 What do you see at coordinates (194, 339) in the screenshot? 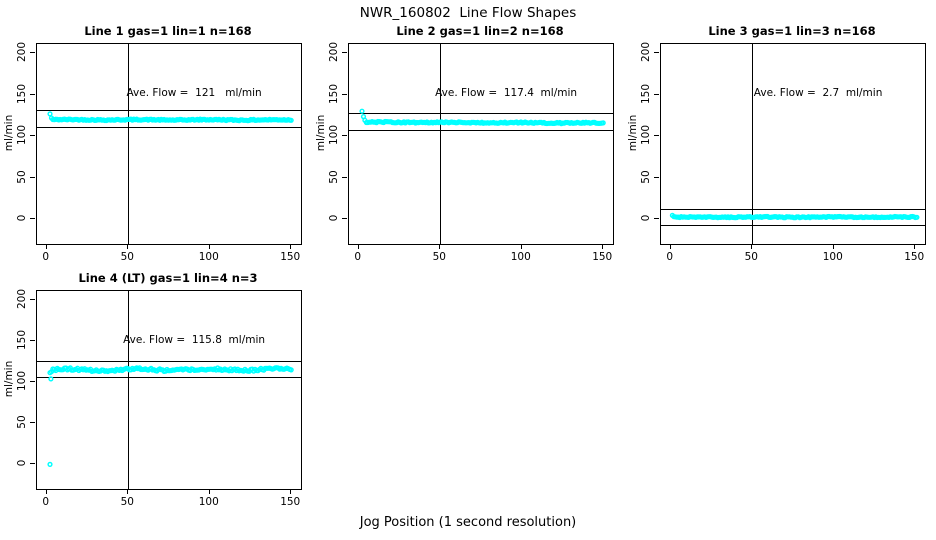
I see `average-flow-annotation: Ave. Flow = 115.8 ml/min` at bounding box center [194, 339].